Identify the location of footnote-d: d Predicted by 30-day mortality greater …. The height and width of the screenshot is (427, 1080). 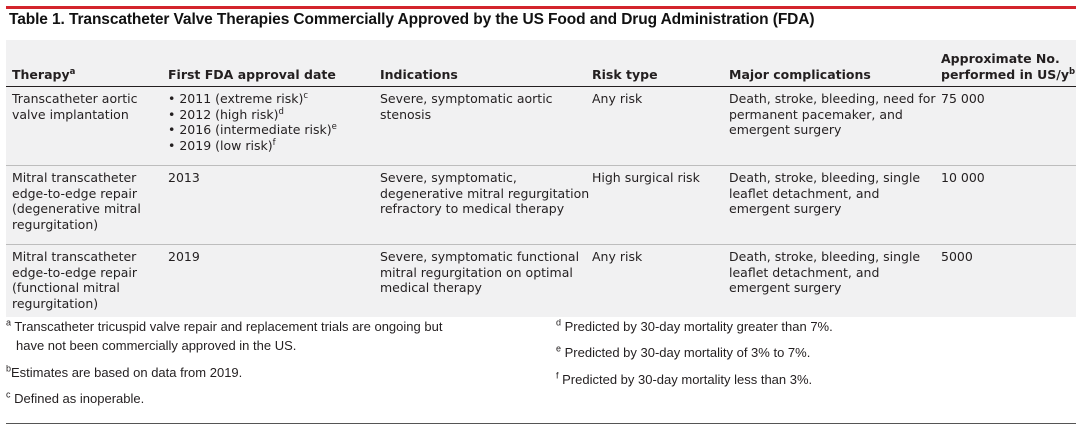
(694, 325).